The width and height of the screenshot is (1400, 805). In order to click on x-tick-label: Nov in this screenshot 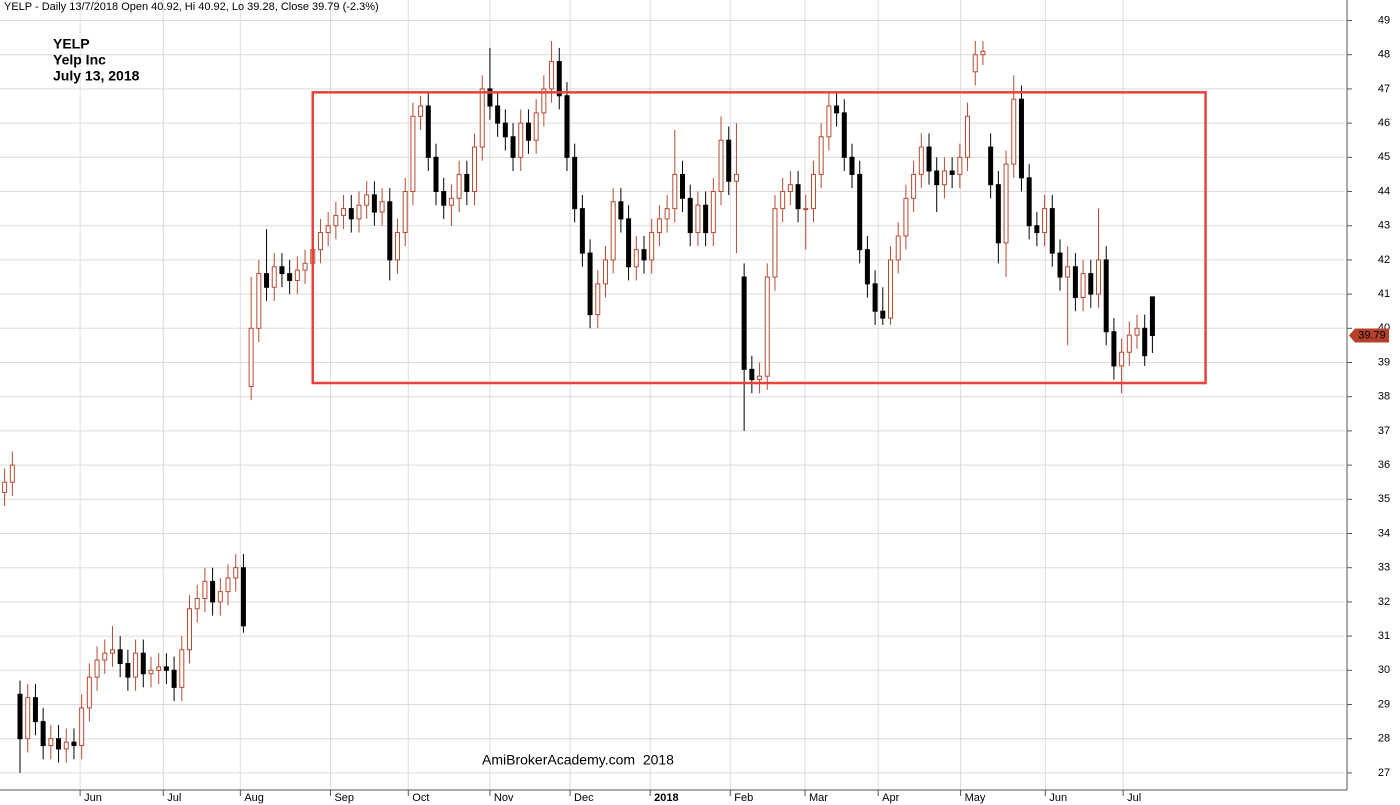, I will do `click(504, 798)`.